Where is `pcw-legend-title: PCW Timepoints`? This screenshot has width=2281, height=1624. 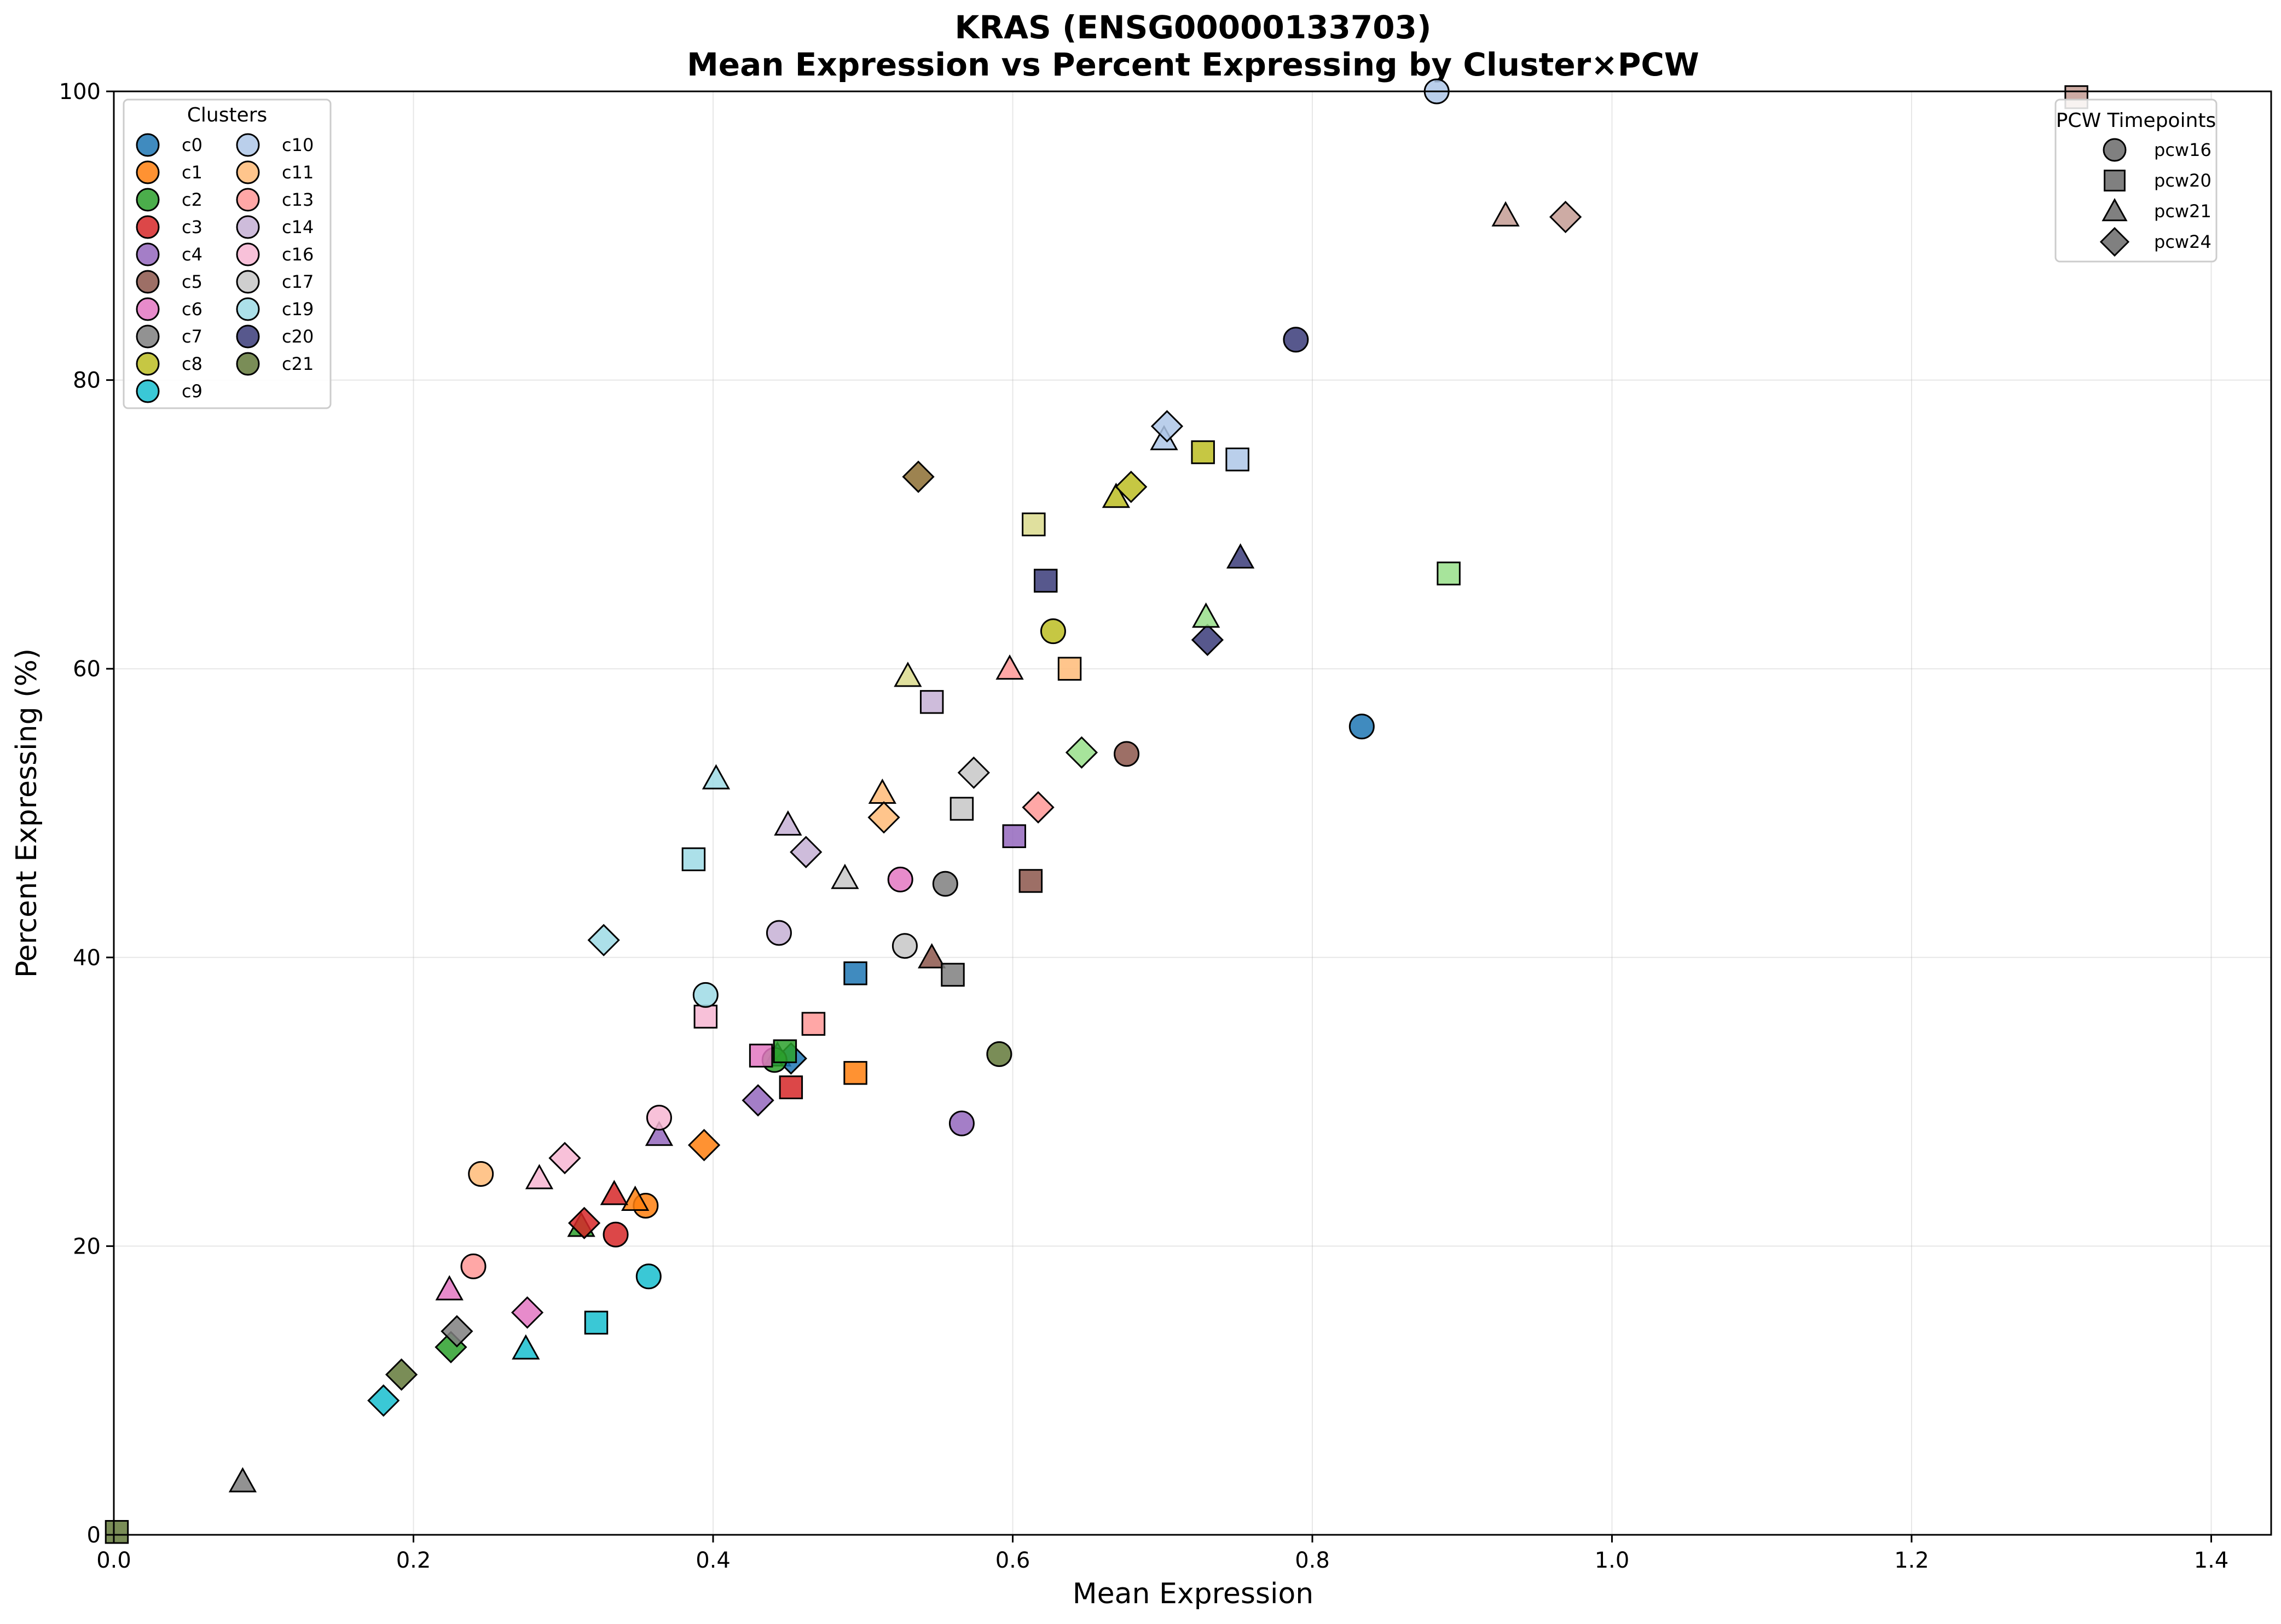
pcw-legend-title: PCW Timepoints is located at coordinates (2136, 121).